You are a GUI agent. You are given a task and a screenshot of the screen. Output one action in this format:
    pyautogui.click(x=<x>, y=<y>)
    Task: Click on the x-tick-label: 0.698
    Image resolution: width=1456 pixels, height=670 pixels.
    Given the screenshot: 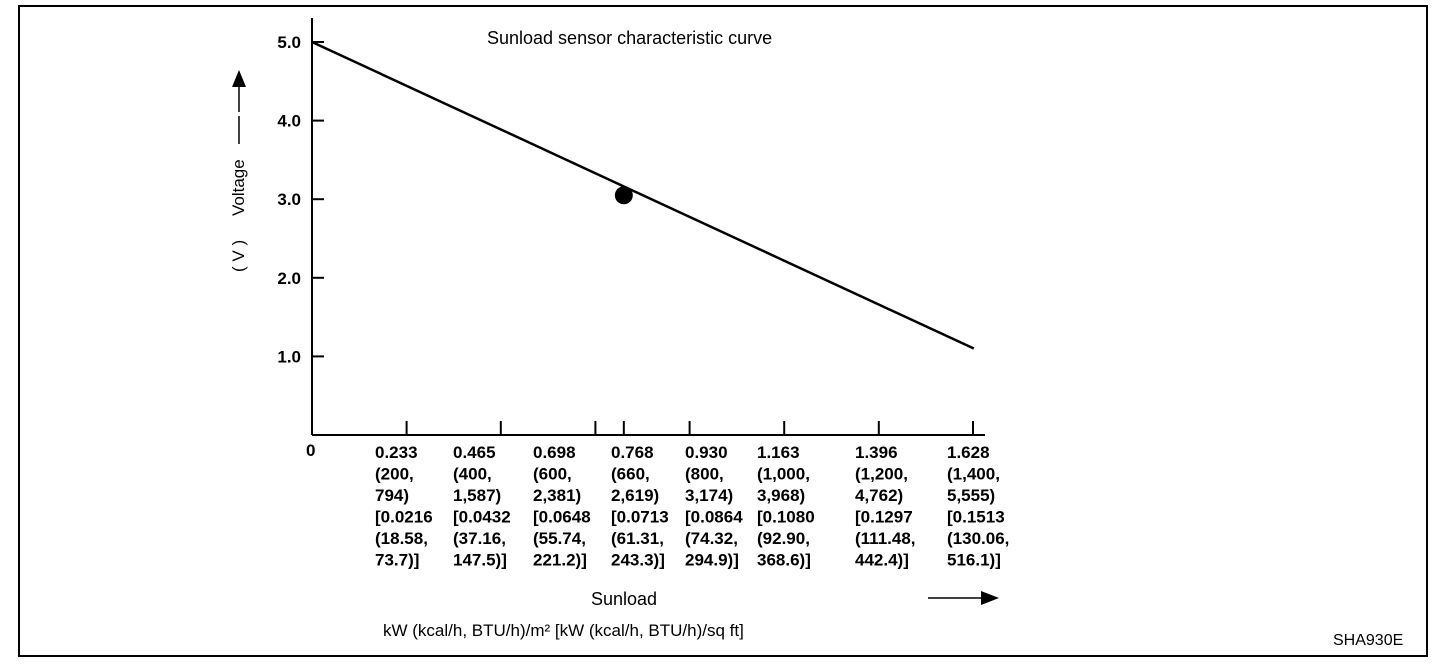 What is the action you would take?
    pyautogui.click(x=554, y=452)
    